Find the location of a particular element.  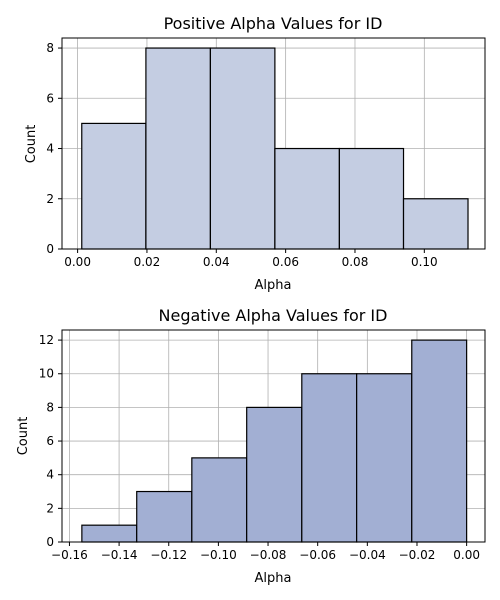

chart-title: Positive Alpha Values for ID is located at coordinates (273, 23).